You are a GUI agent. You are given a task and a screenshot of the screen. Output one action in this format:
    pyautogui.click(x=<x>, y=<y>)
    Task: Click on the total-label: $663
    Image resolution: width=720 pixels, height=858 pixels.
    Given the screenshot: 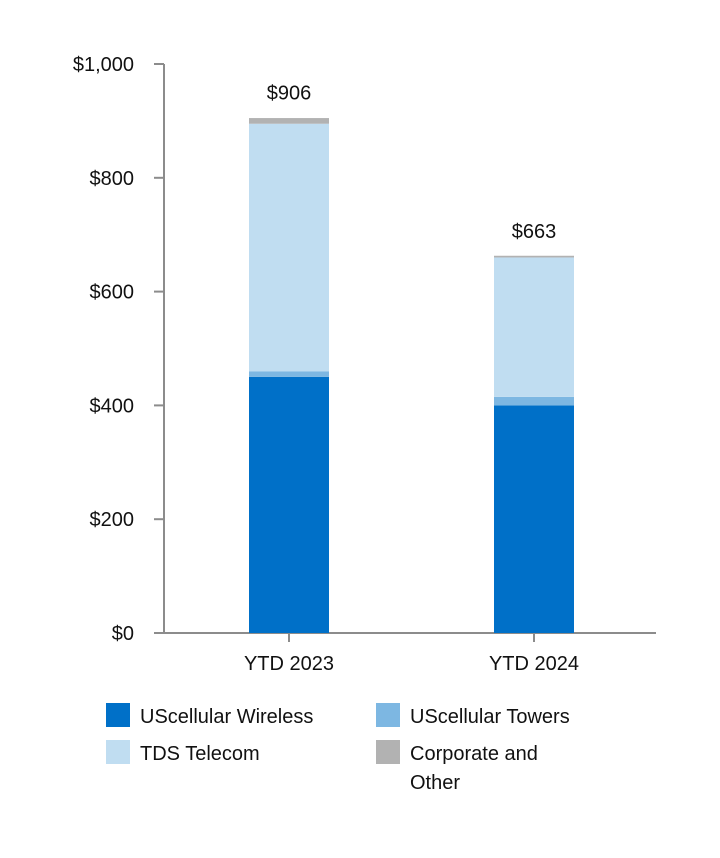 What is the action you would take?
    pyautogui.click(x=534, y=232)
    